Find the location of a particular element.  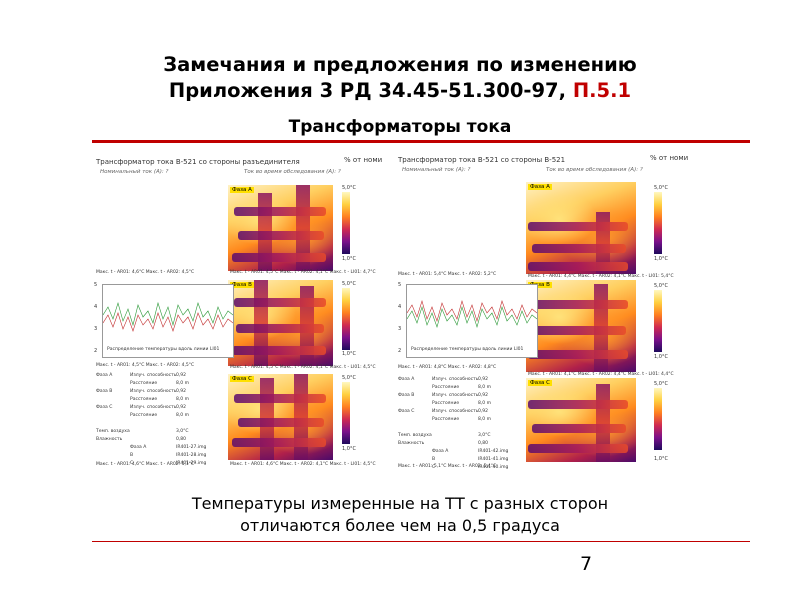

title-line-2-main: Приложения 3 РД 34.45-51.300-97, is located at coordinates (370, 90).